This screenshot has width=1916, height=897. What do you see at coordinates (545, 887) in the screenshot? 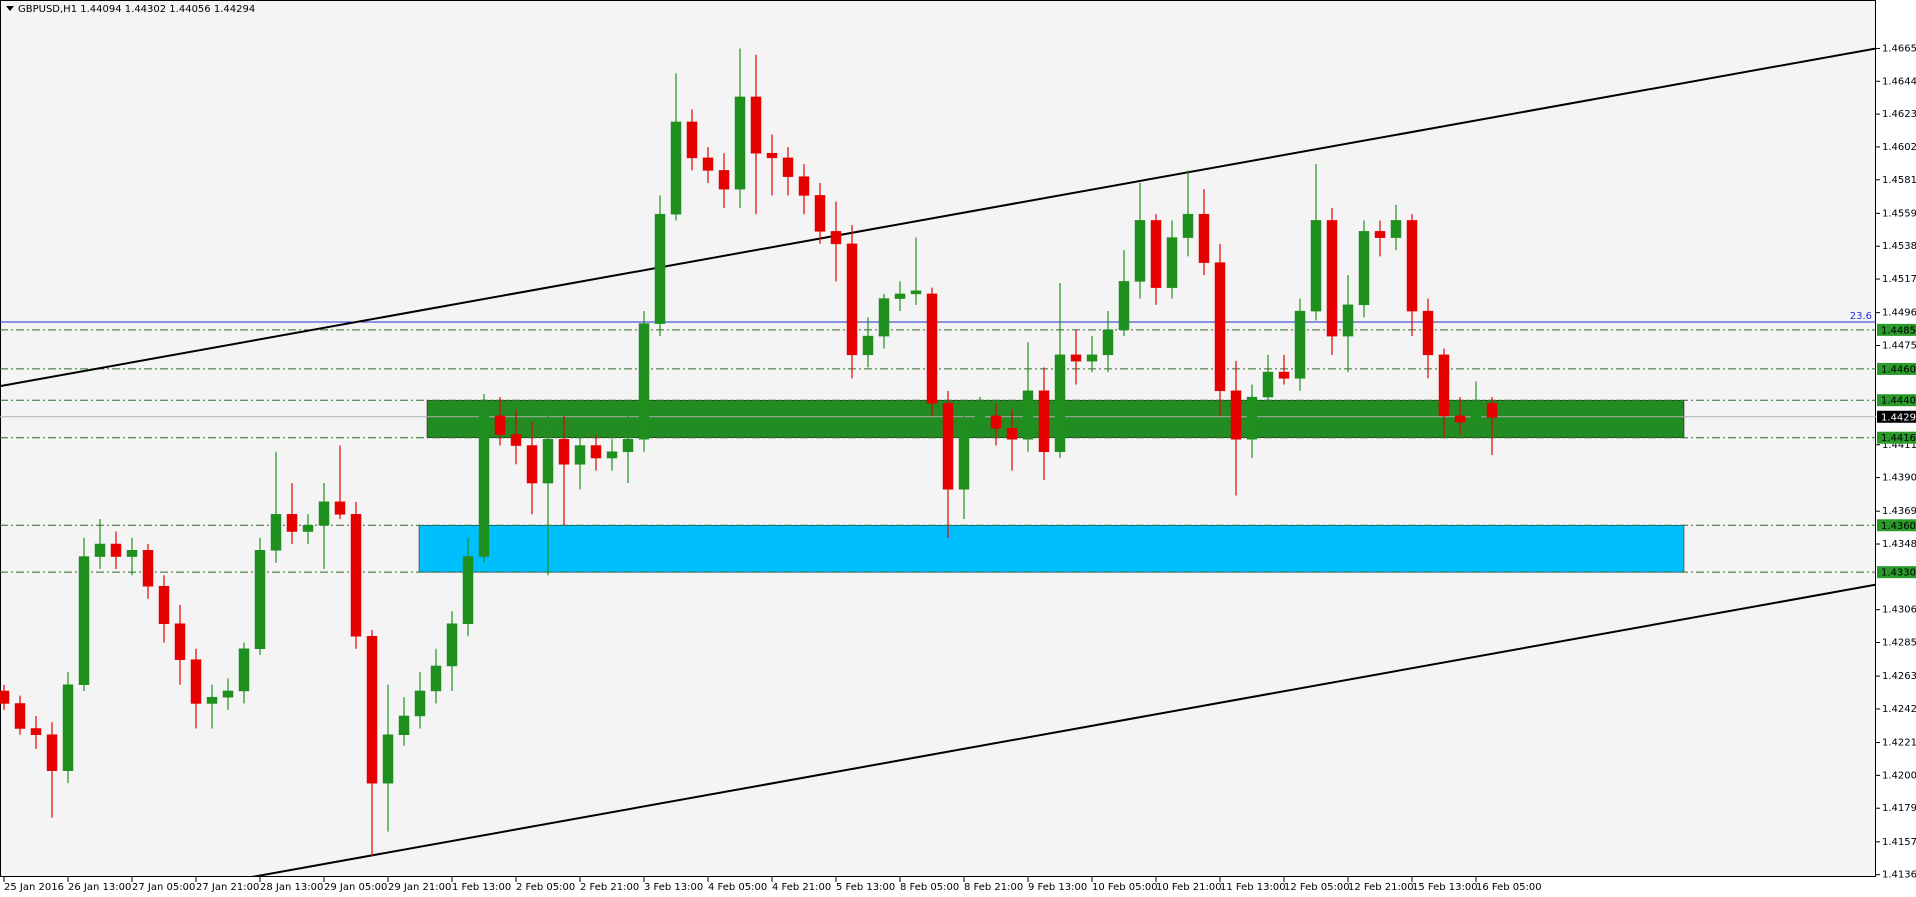
I see `x-tick-label: 2 Feb 05:00` at bounding box center [545, 887].